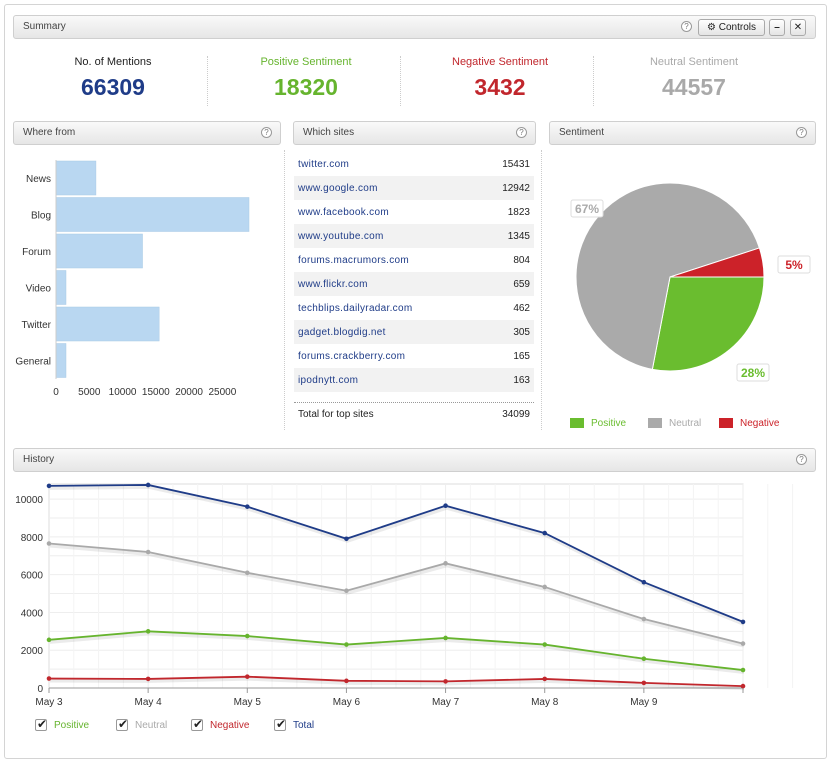 Image resolution: width=831 pixels, height=763 pixels. What do you see at coordinates (414, 356) in the screenshot?
I see `site-row: forums.crackberry.com 165` at bounding box center [414, 356].